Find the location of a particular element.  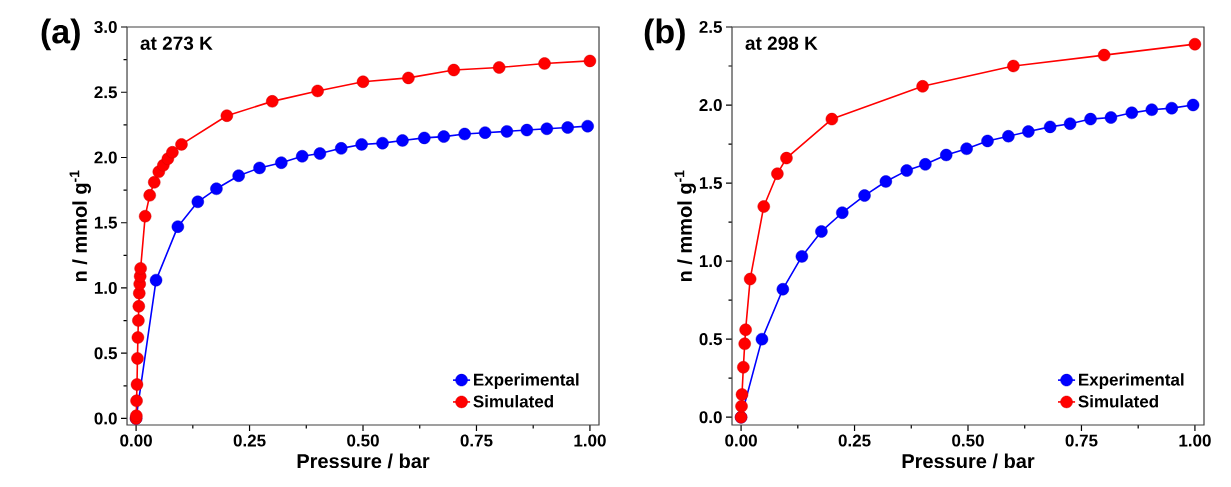

annotation: at 298 K is located at coordinates (781, 43).